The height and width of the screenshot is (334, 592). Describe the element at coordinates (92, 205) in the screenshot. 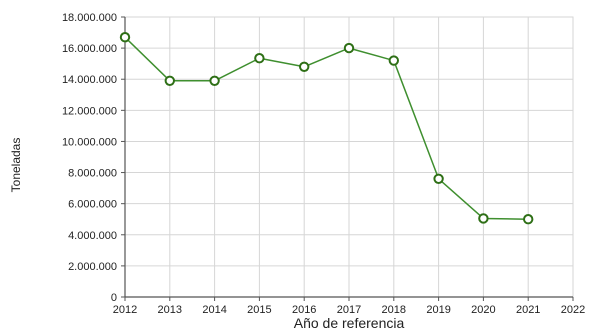

I see `y-tick-label: 6.000.000` at that location.